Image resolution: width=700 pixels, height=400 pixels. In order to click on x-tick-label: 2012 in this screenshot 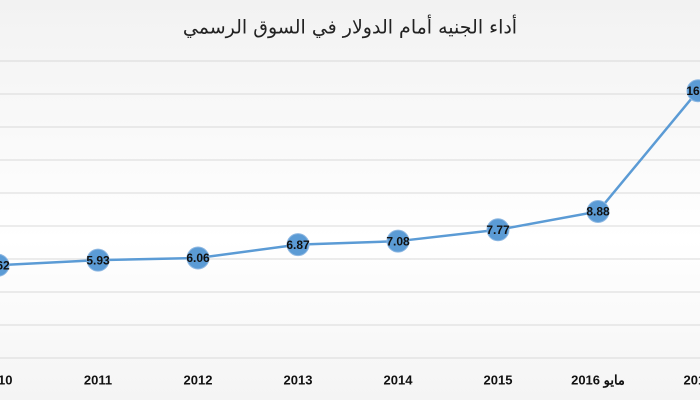, I will do `click(198, 379)`.